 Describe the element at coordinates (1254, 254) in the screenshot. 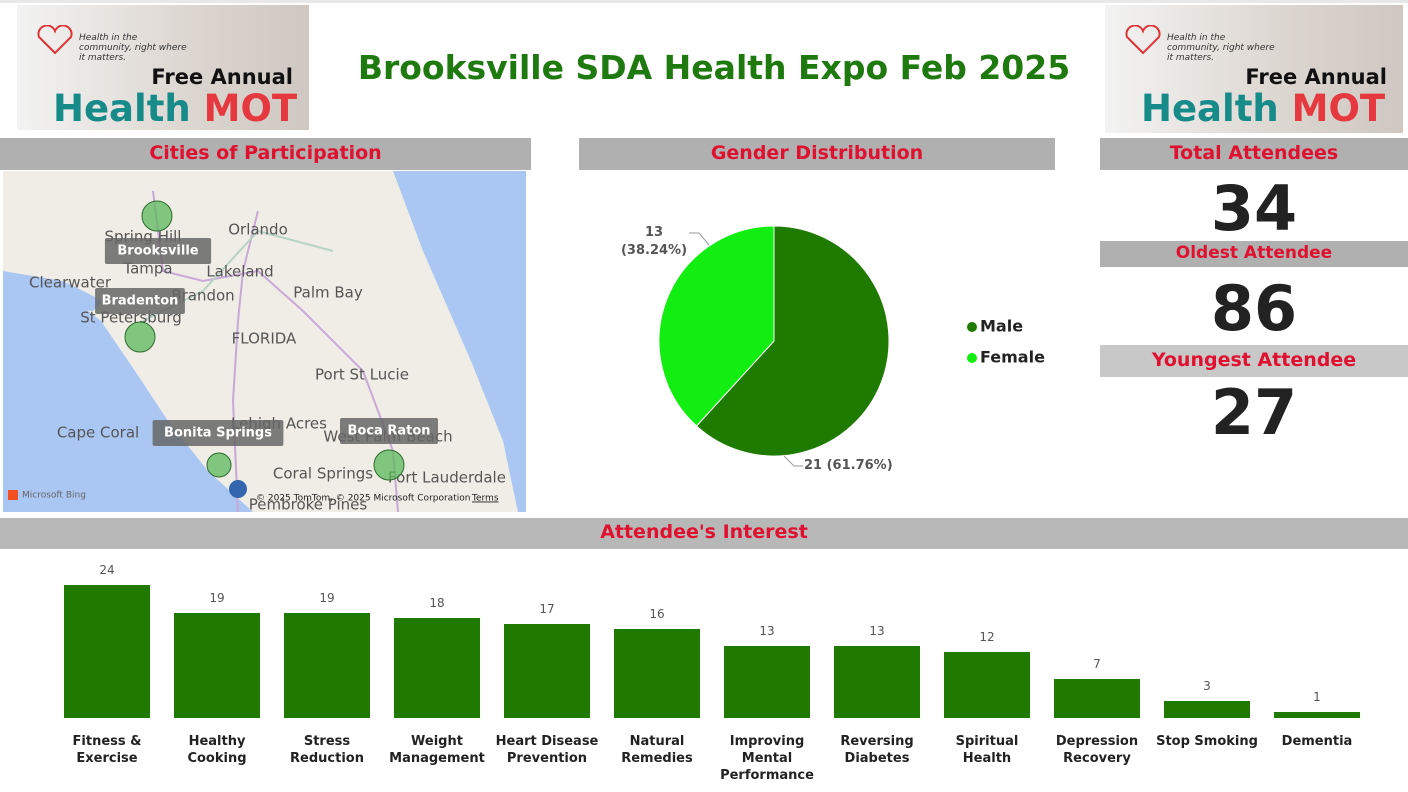

I see `kpi-title: Oldest Attendee` at that location.